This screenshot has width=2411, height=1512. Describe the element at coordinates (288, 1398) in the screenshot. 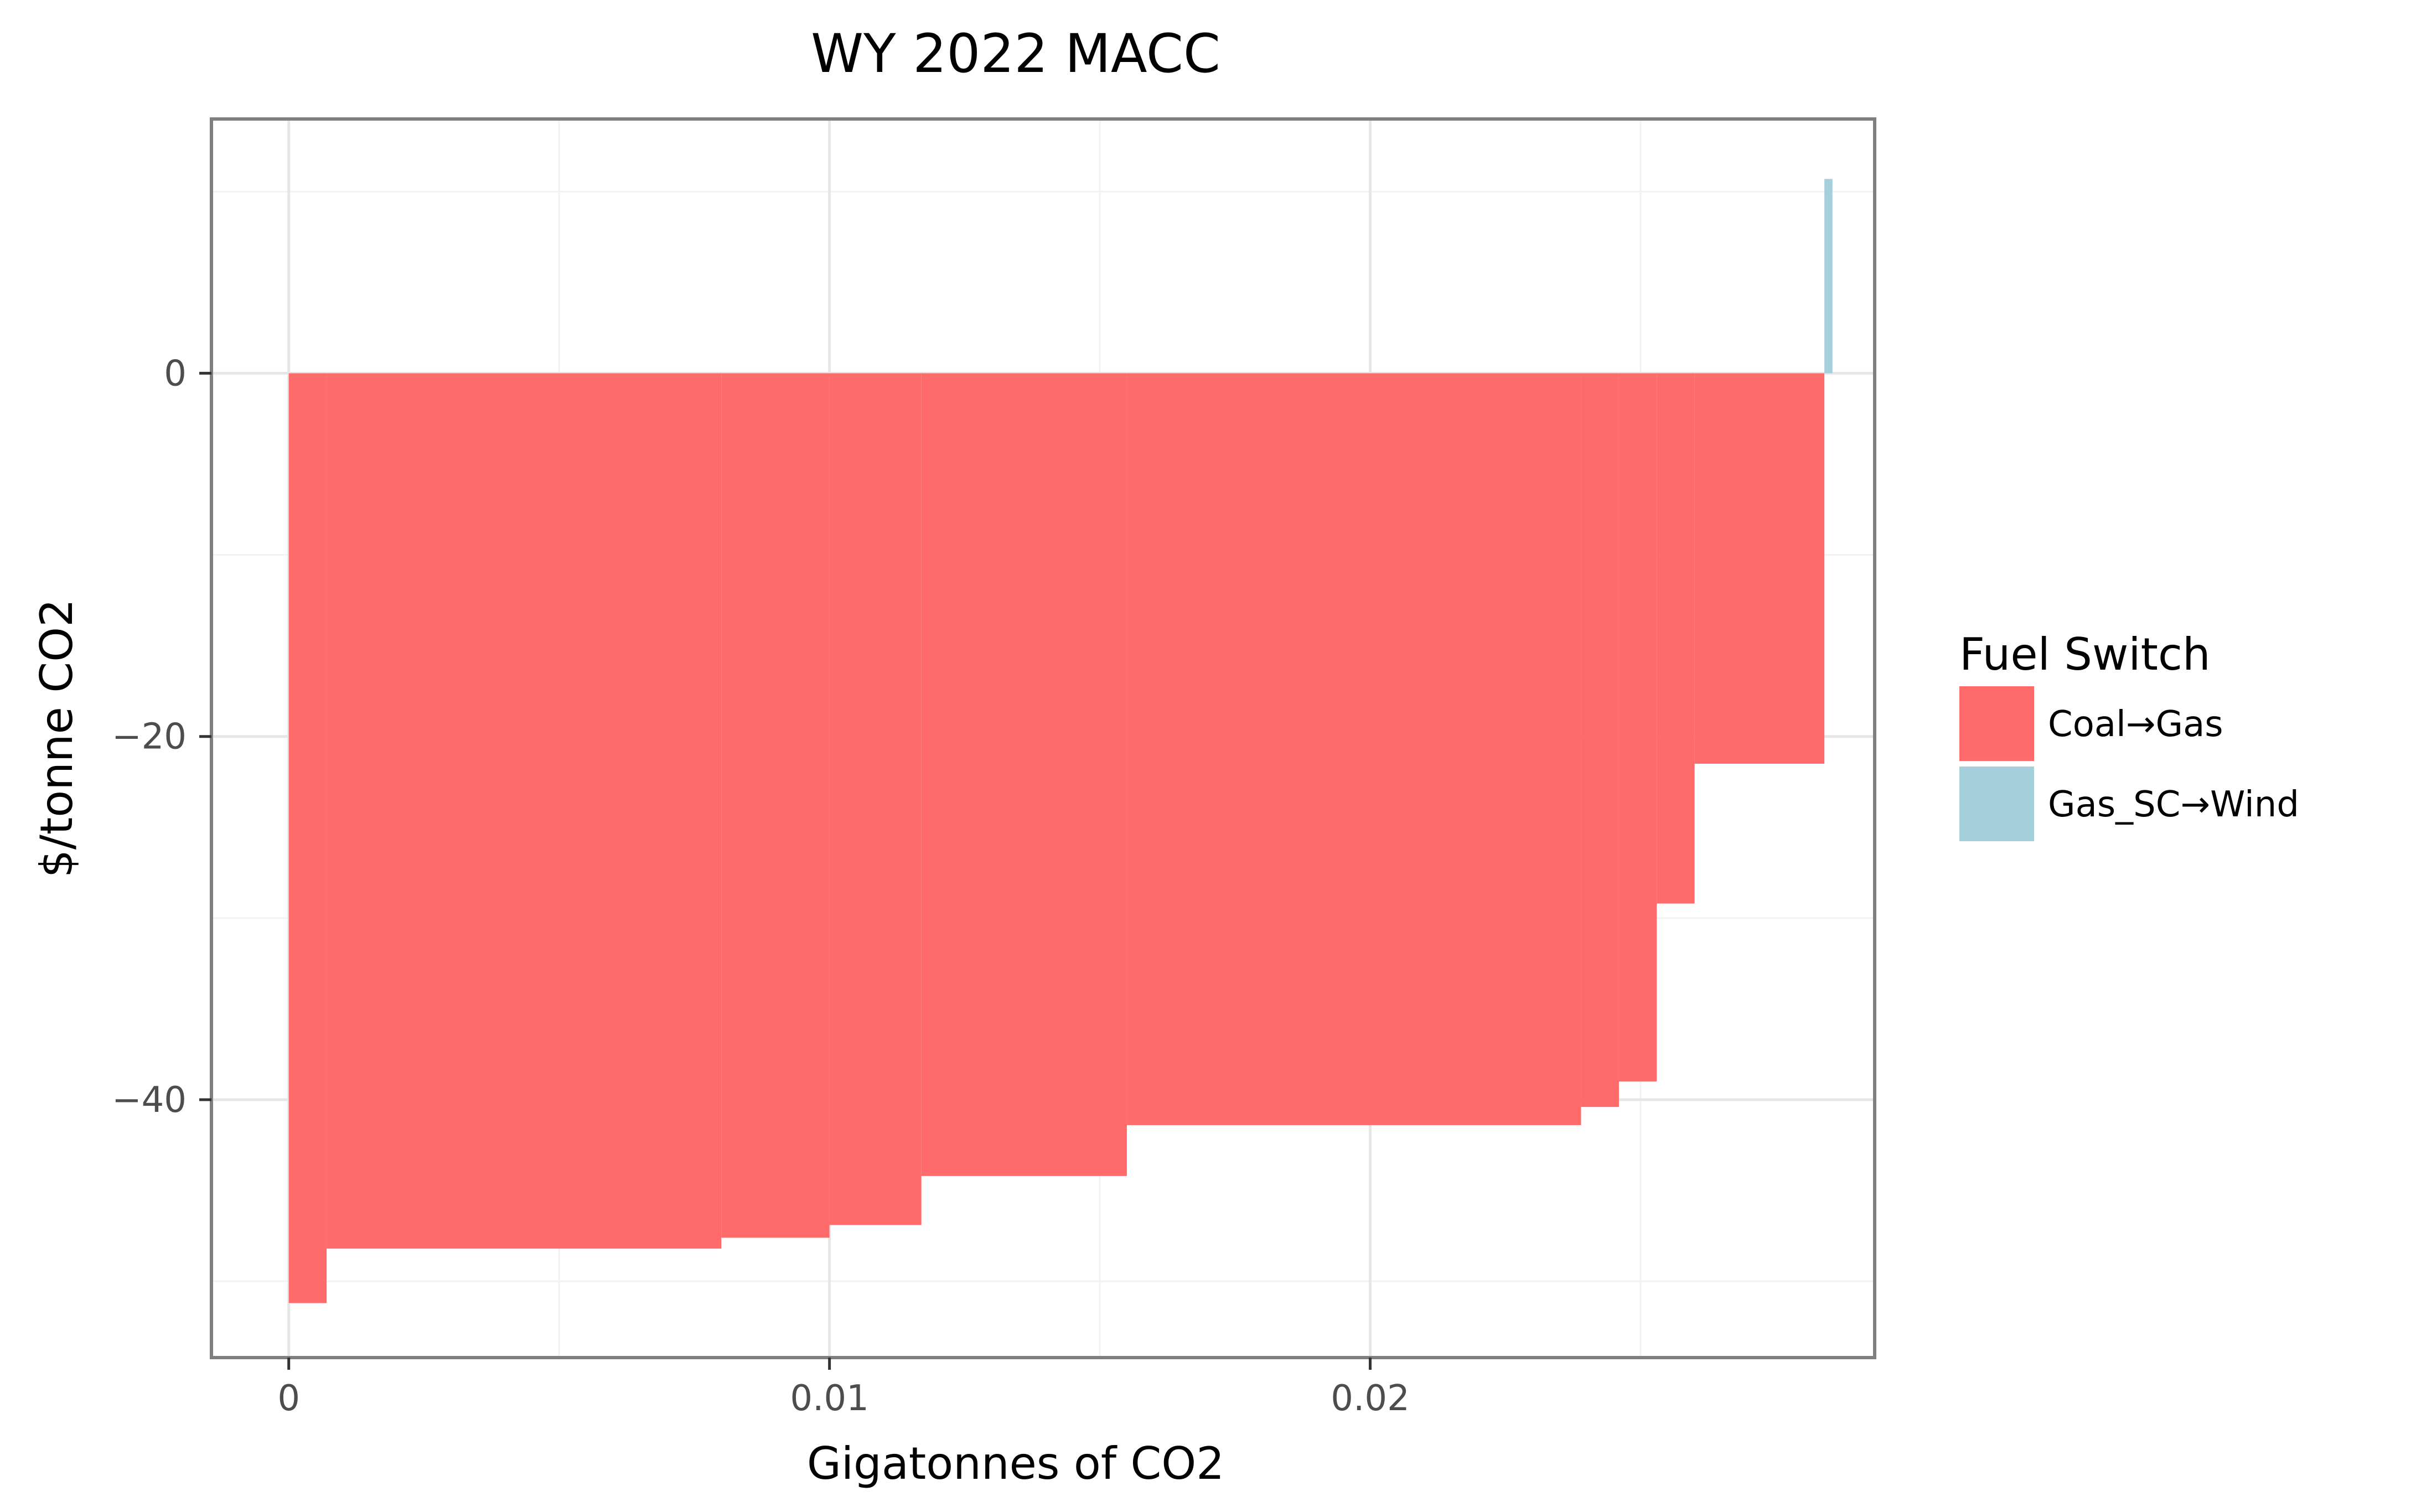

I see `x-tick-label: 0` at that location.